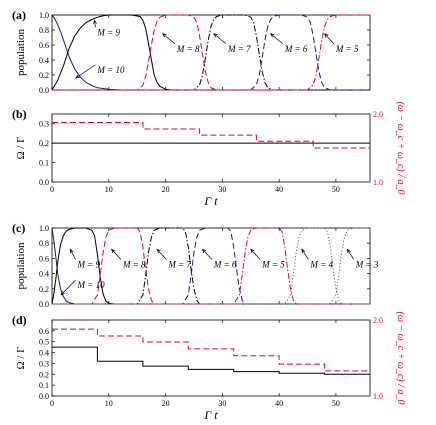 The height and width of the screenshot is (425, 436). I want to click on x-tick-label: 20, so click(166, 403).